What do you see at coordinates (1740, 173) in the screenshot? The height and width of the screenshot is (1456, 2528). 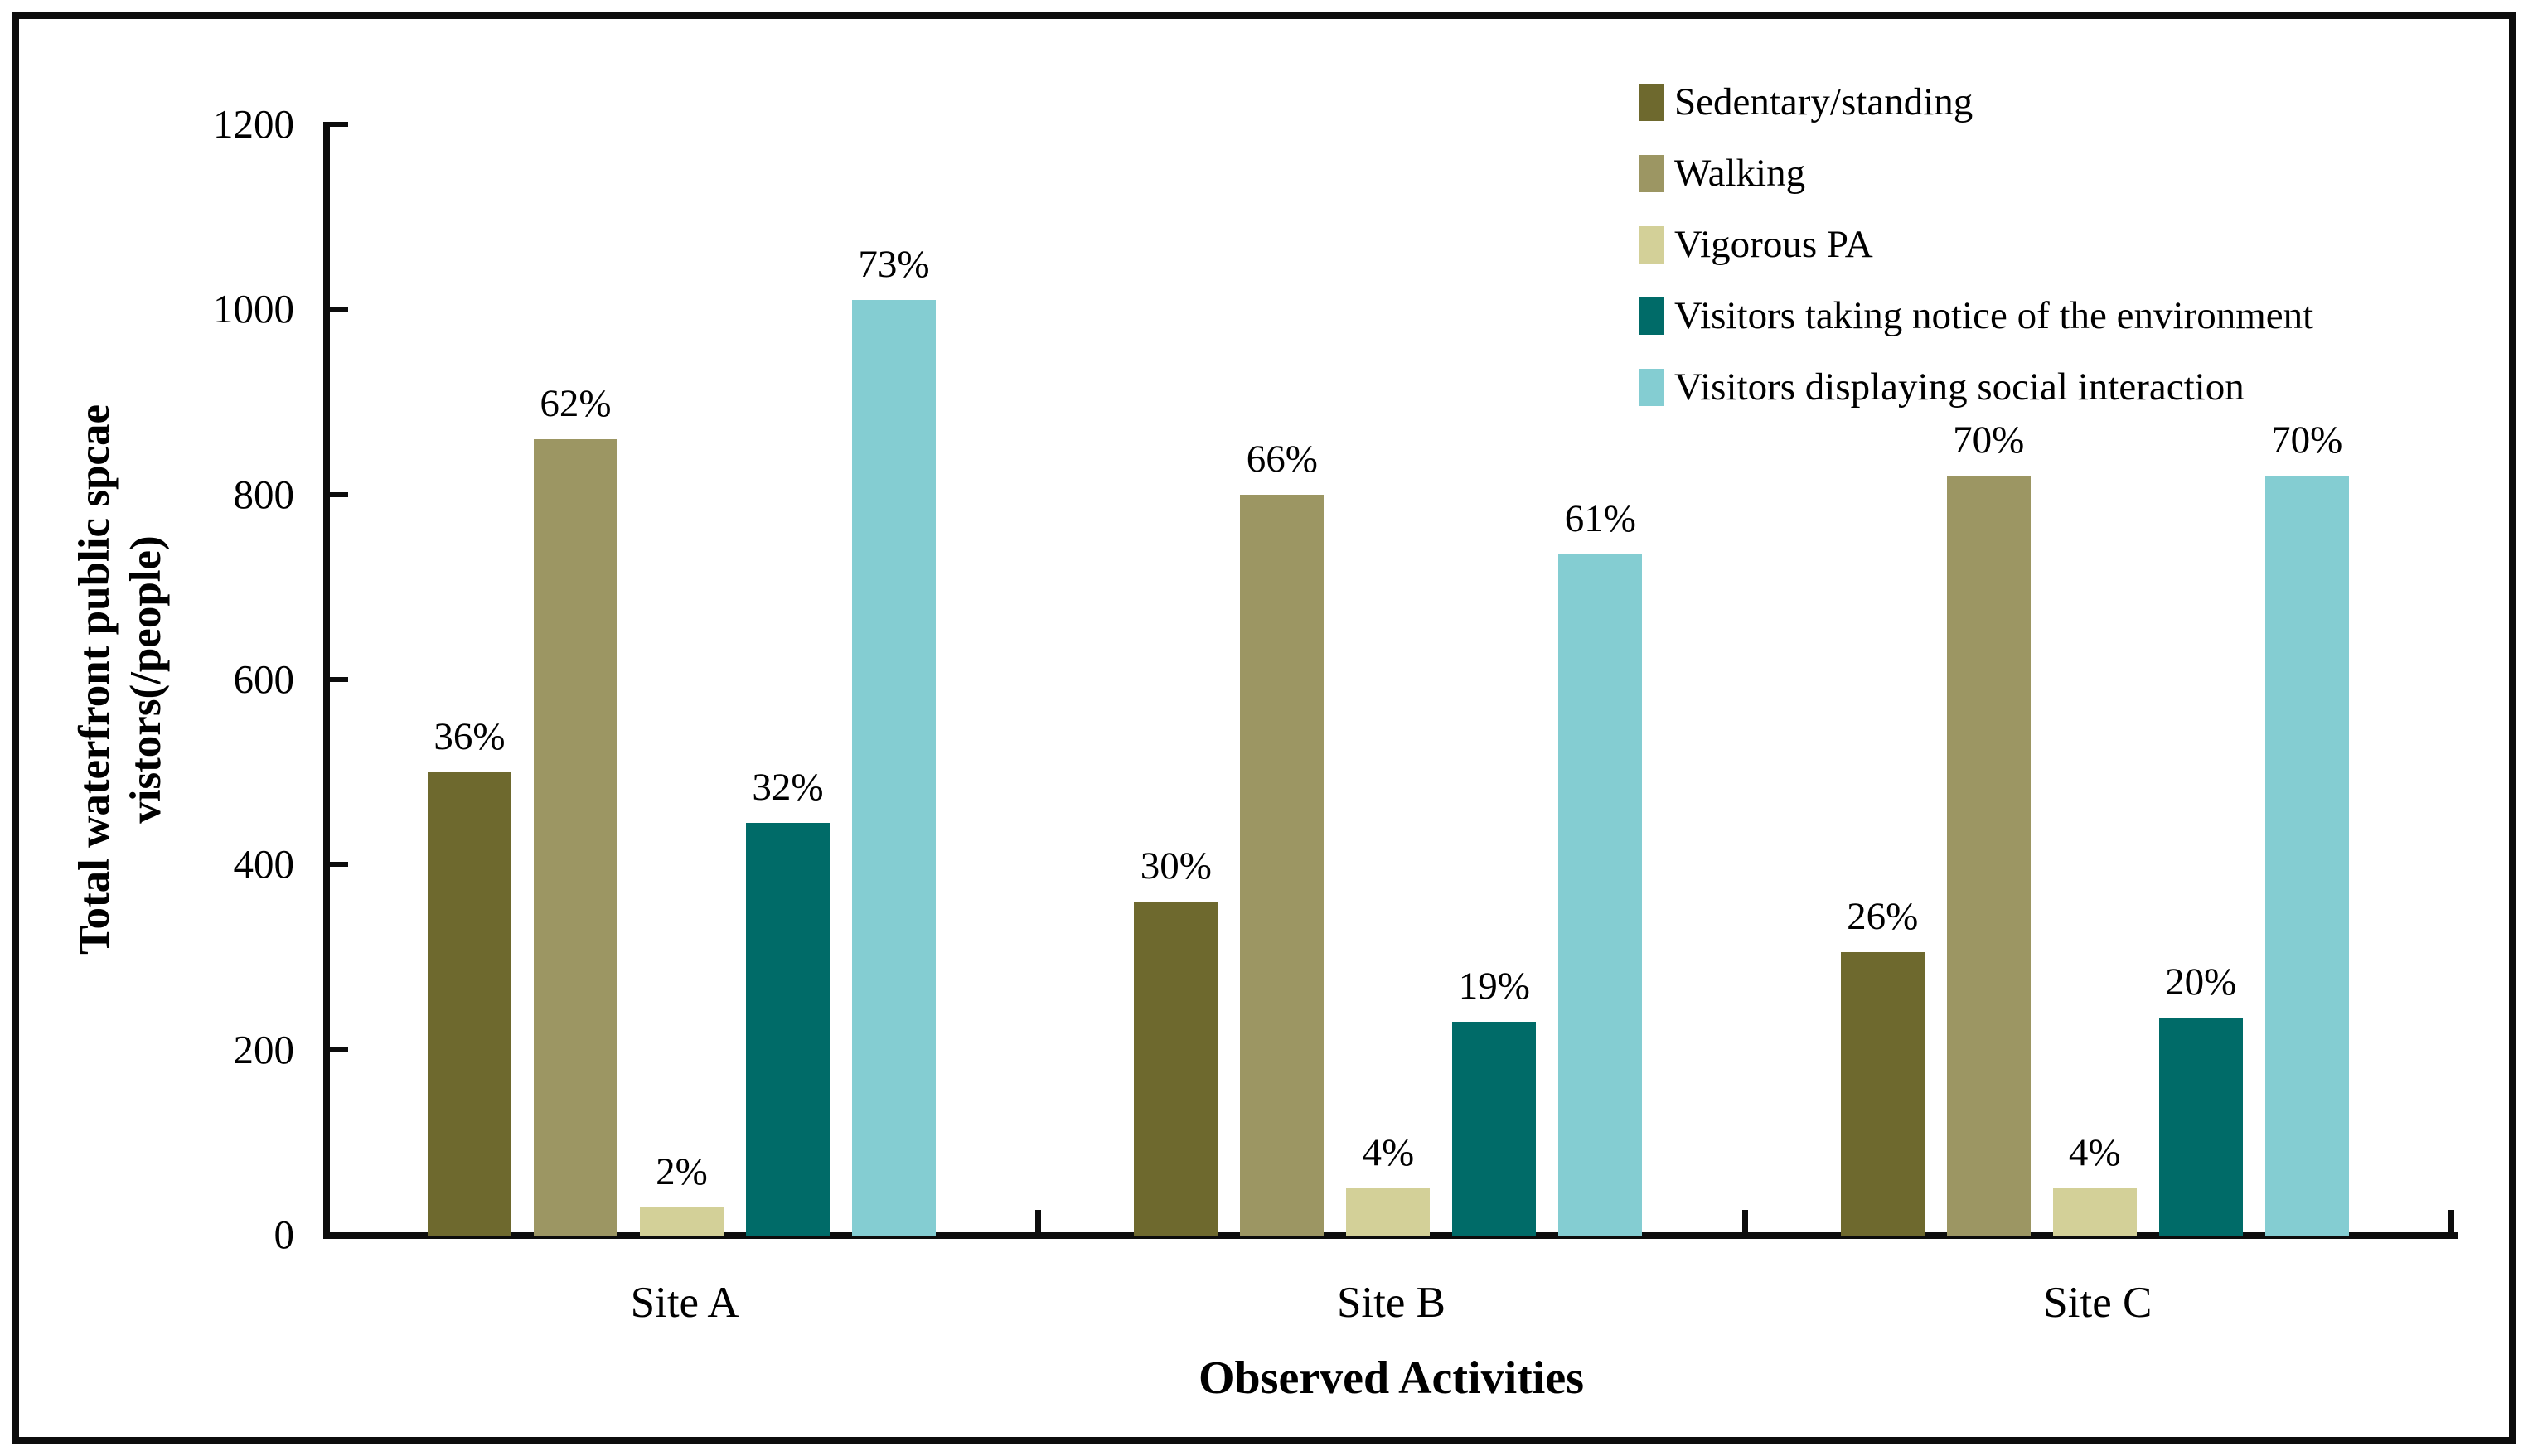 I see `legend-label: Walking` at bounding box center [1740, 173].